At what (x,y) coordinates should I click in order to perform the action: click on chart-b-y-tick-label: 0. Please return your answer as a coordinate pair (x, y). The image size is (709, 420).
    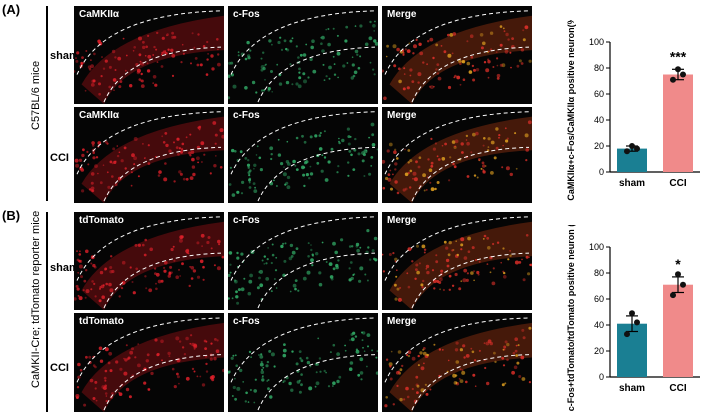
    Looking at the image, I should click on (601, 377).